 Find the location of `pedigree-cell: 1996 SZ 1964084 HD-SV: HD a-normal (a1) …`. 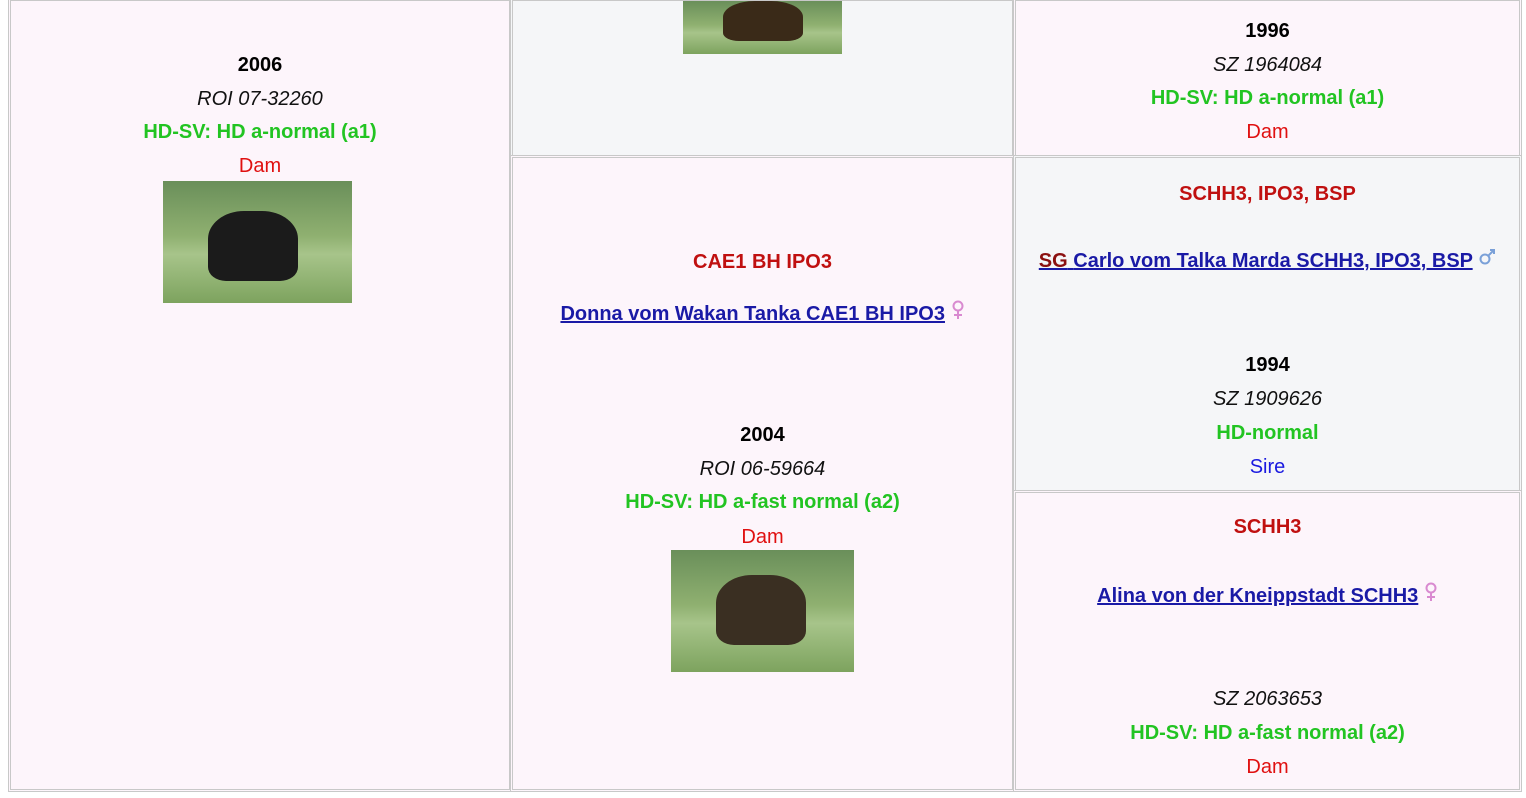

pedigree-cell: 1996 SZ 1964084 HD-SV: HD a-normal (a1) … is located at coordinates (1267, 79).